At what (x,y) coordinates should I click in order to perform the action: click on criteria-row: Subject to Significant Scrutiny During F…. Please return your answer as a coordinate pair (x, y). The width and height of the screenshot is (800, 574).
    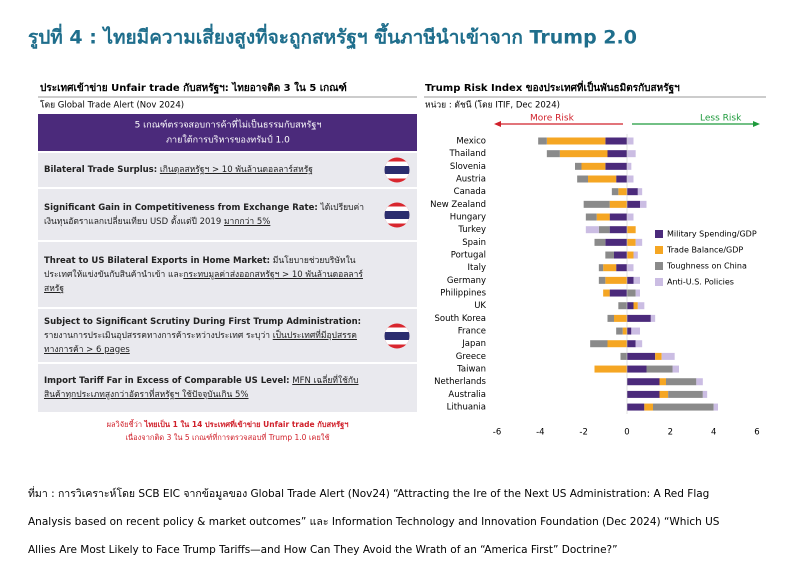
    Looking at the image, I should click on (227, 335).